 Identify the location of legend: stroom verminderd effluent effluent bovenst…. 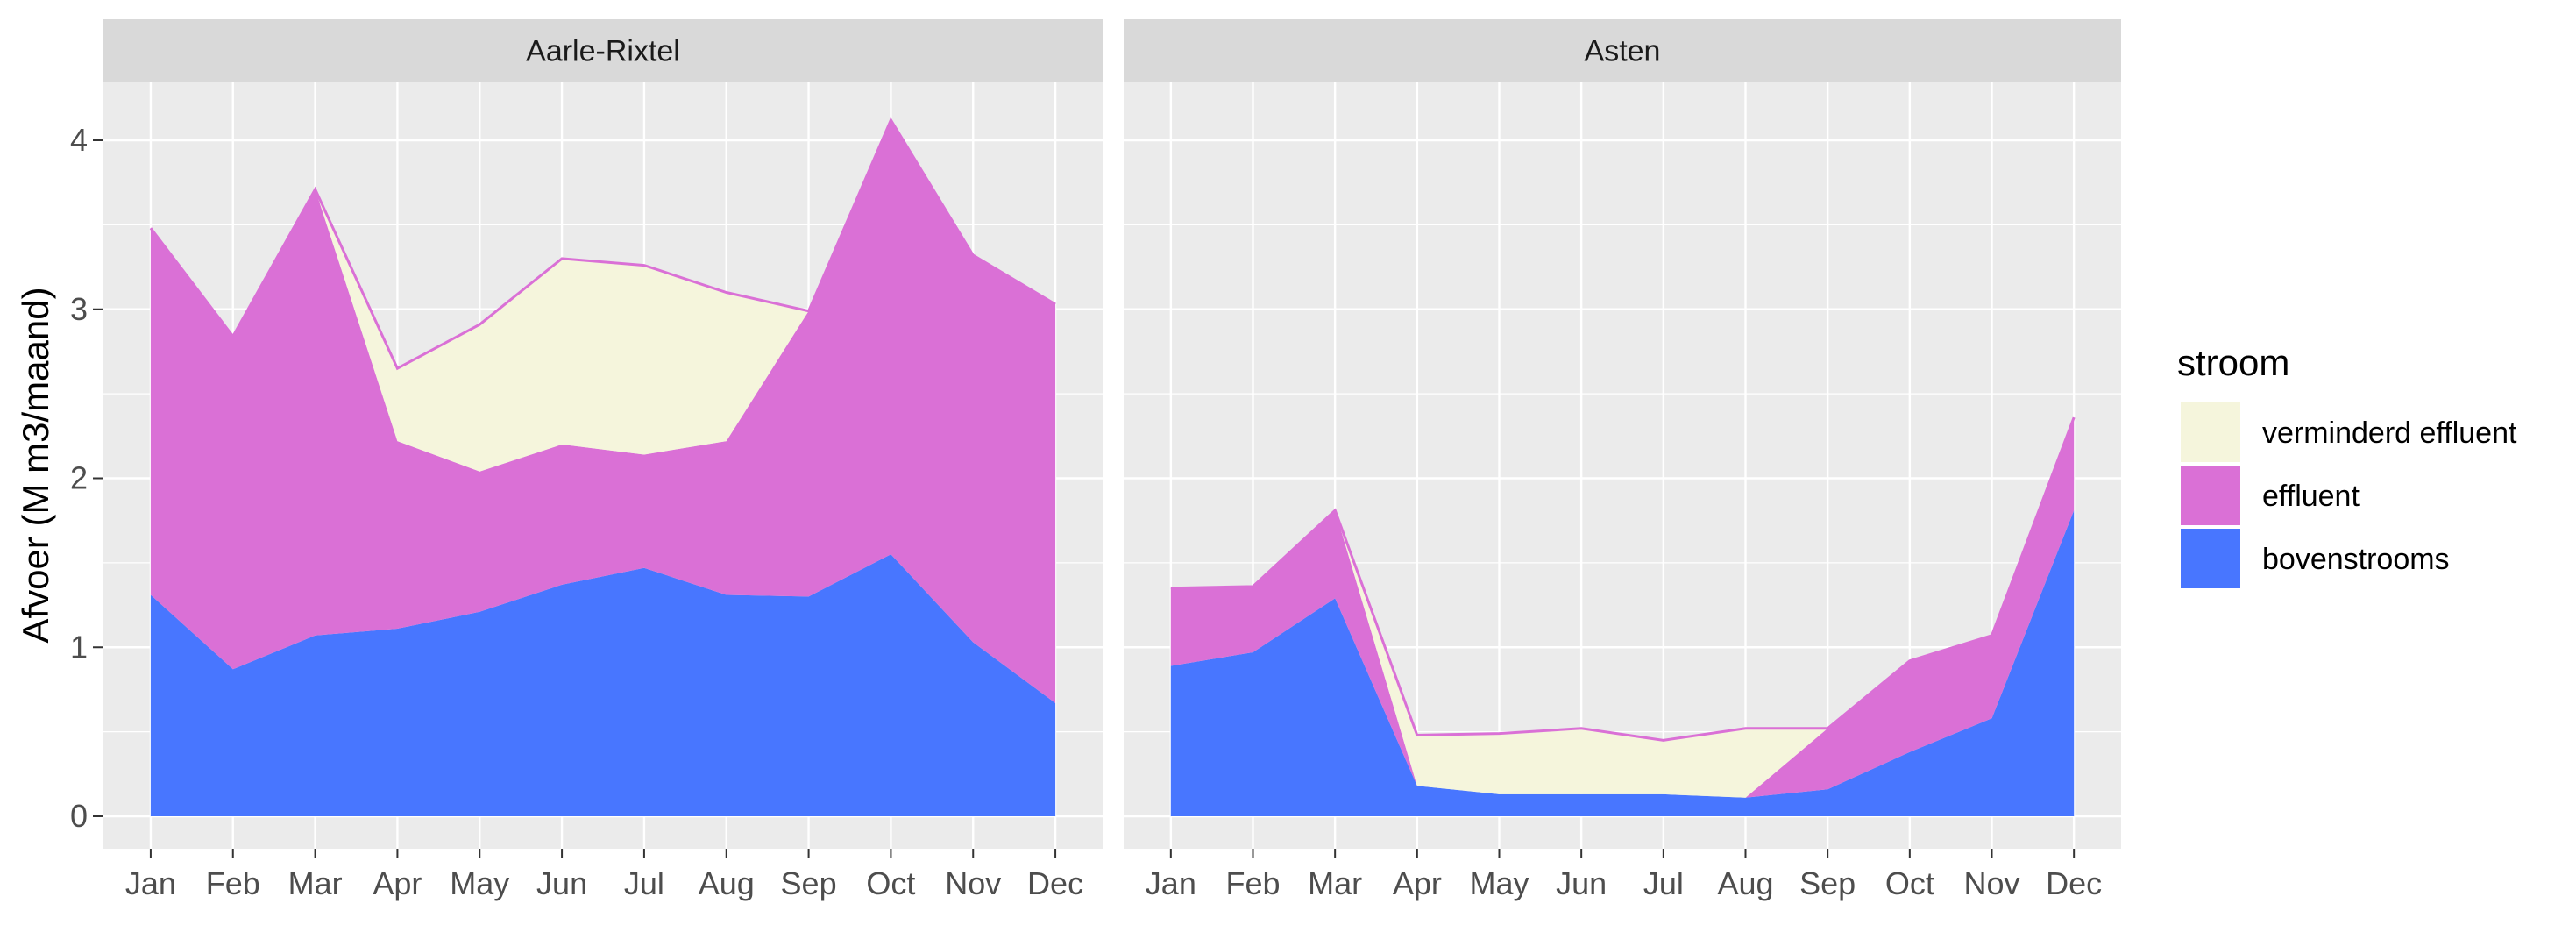
(2347, 465).